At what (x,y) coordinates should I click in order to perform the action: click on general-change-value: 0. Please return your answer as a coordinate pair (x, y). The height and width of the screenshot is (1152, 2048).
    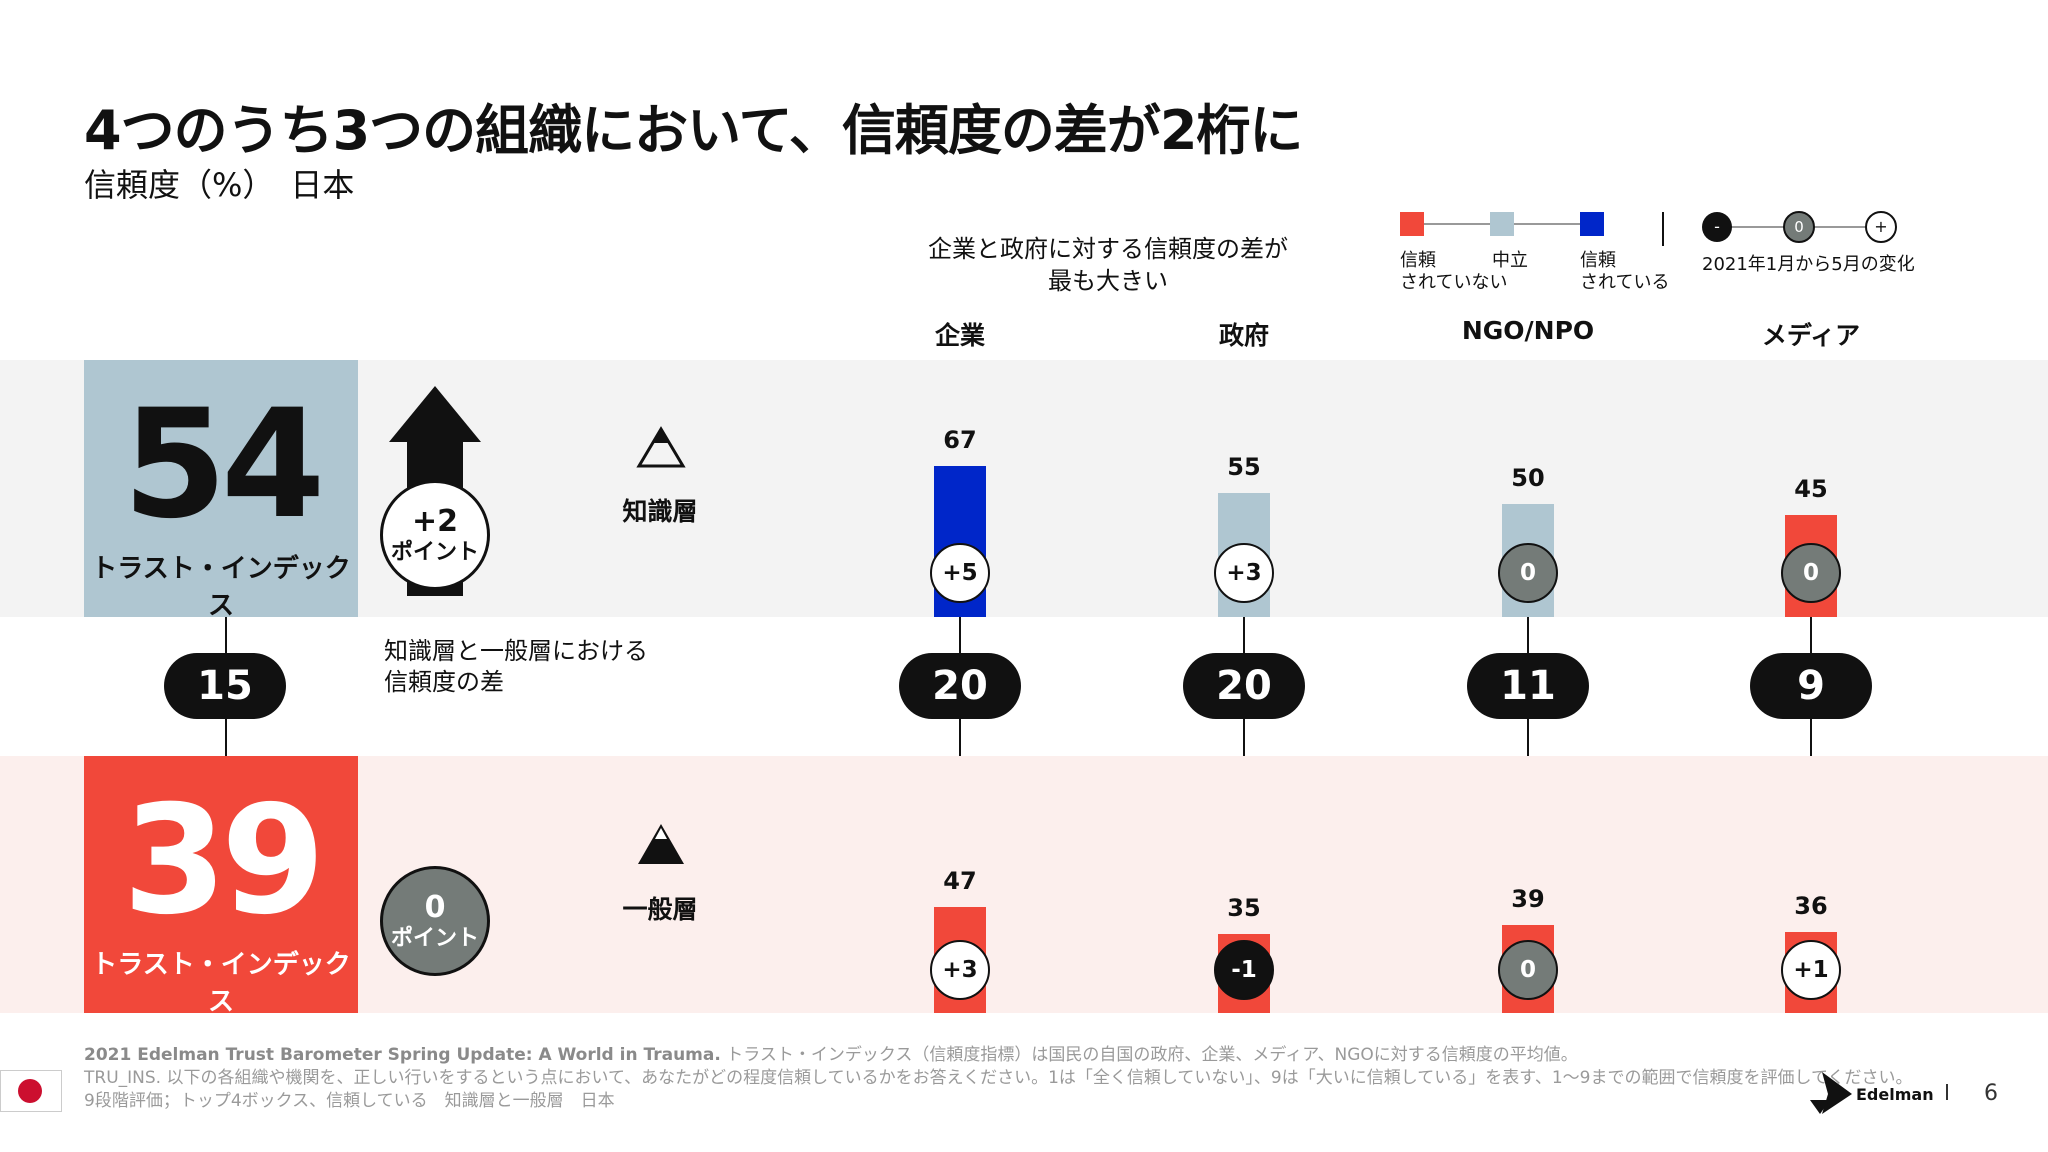
    Looking at the image, I should click on (435, 908).